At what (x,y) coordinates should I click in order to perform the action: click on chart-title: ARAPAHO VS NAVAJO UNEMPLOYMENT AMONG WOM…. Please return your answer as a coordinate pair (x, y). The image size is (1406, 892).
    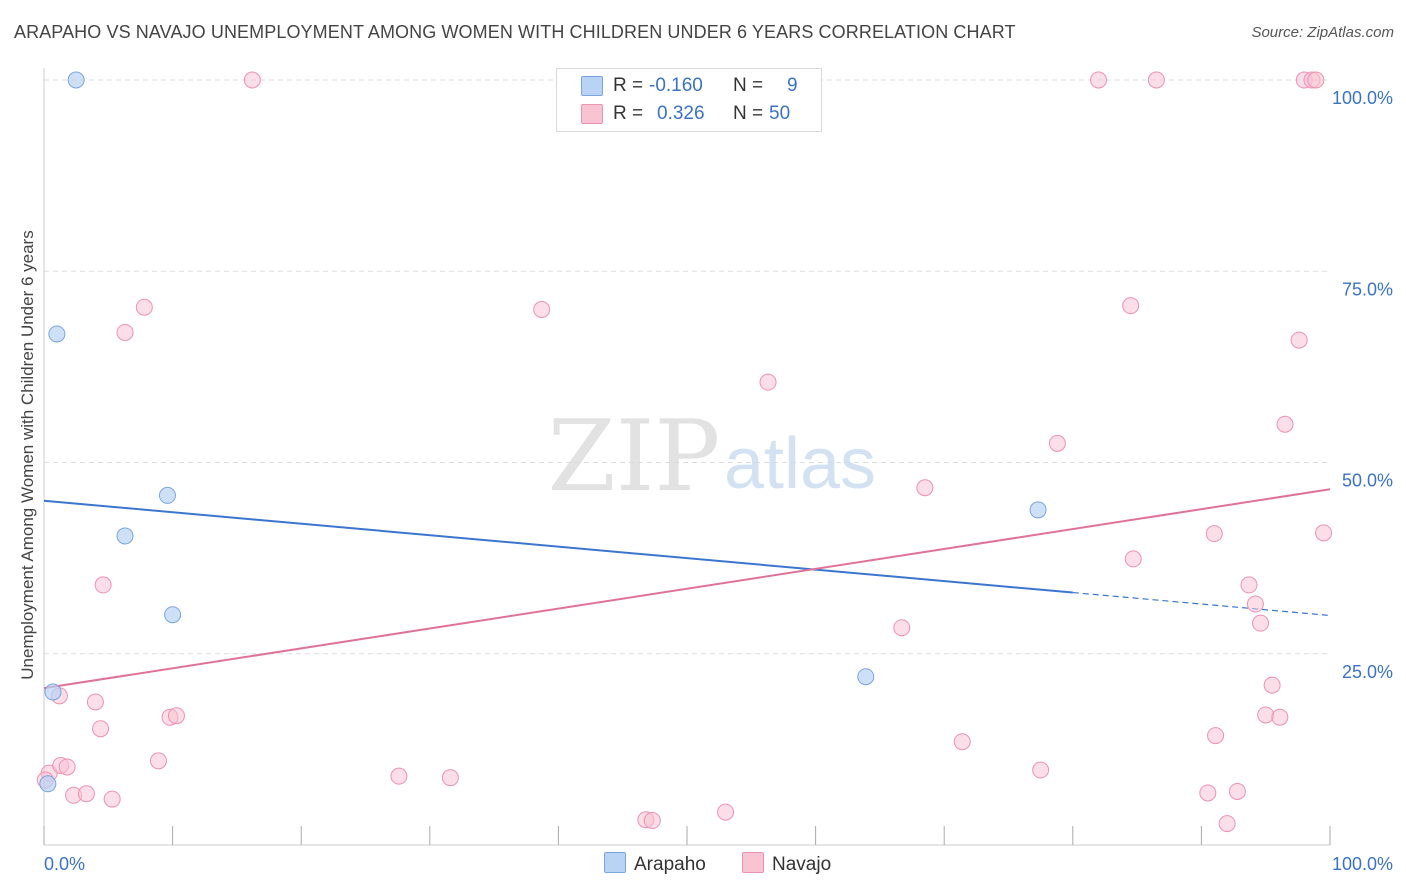
    Looking at the image, I should click on (515, 32).